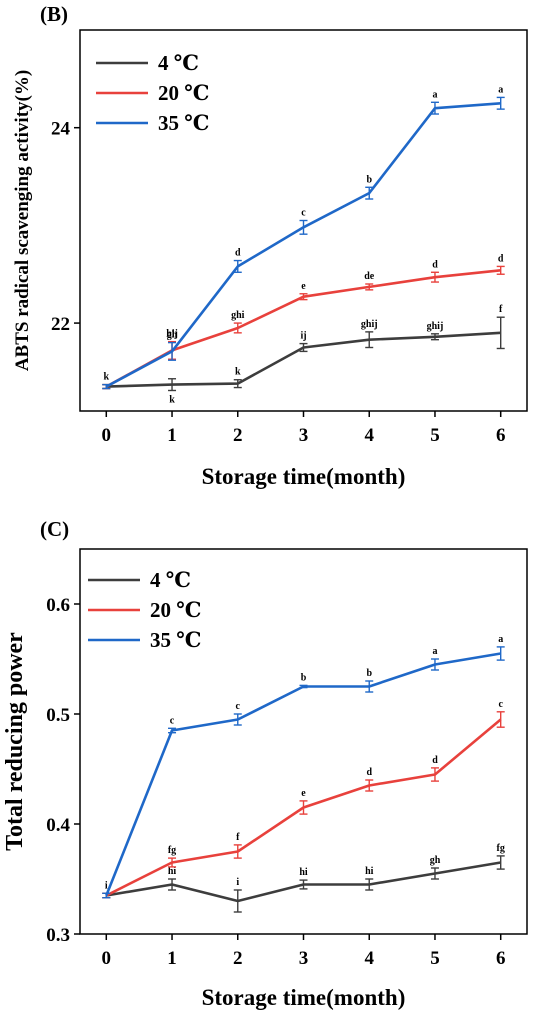 Image resolution: width=550 pixels, height=1016 pixels. Describe the element at coordinates (238, 315) in the screenshot. I see `significance-letter: ghi` at that location.